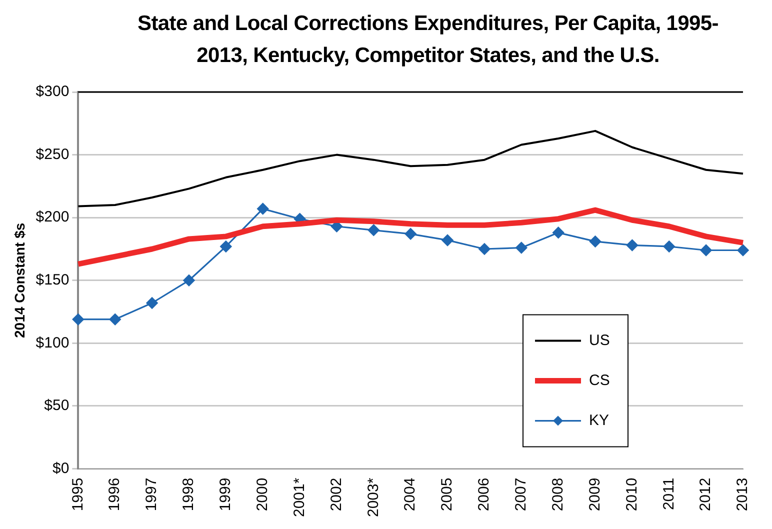 The height and width of the screenshot is (529, 772). What do you see at coordinates (53, 154) in the screenshot?
I see `y-tick-label: $250` at bounding box center [53, 154].